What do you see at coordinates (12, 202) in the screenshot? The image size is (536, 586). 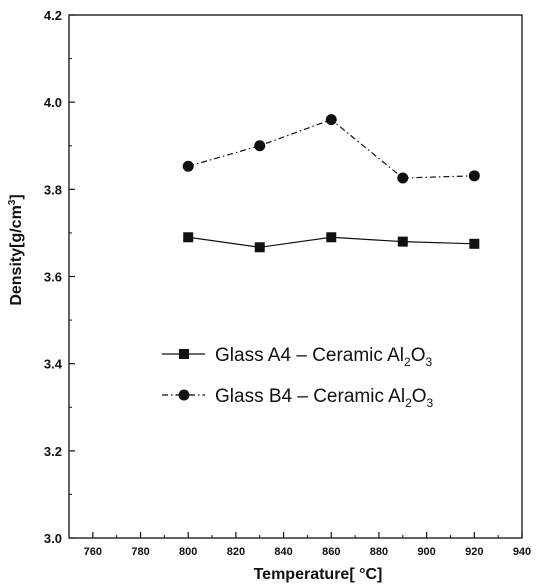 I see `y-axis-label-sup: 3` at bounding box center [12, 202].